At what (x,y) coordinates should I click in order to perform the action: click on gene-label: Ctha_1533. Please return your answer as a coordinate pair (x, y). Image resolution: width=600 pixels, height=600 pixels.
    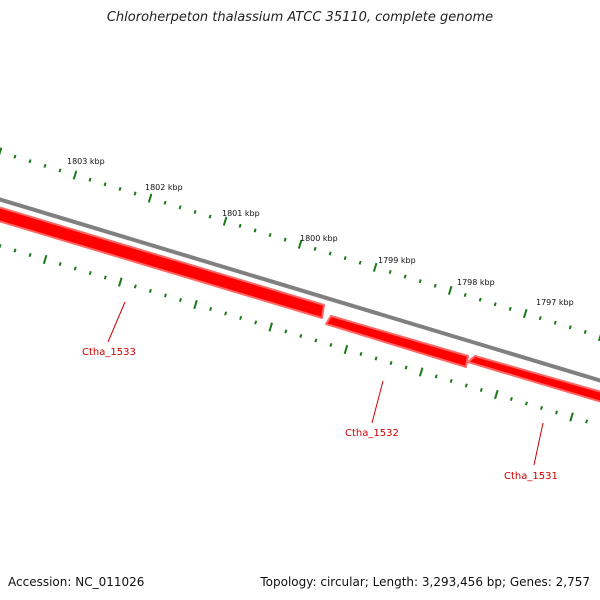
    Looking at the image, I should click on (109, 352).